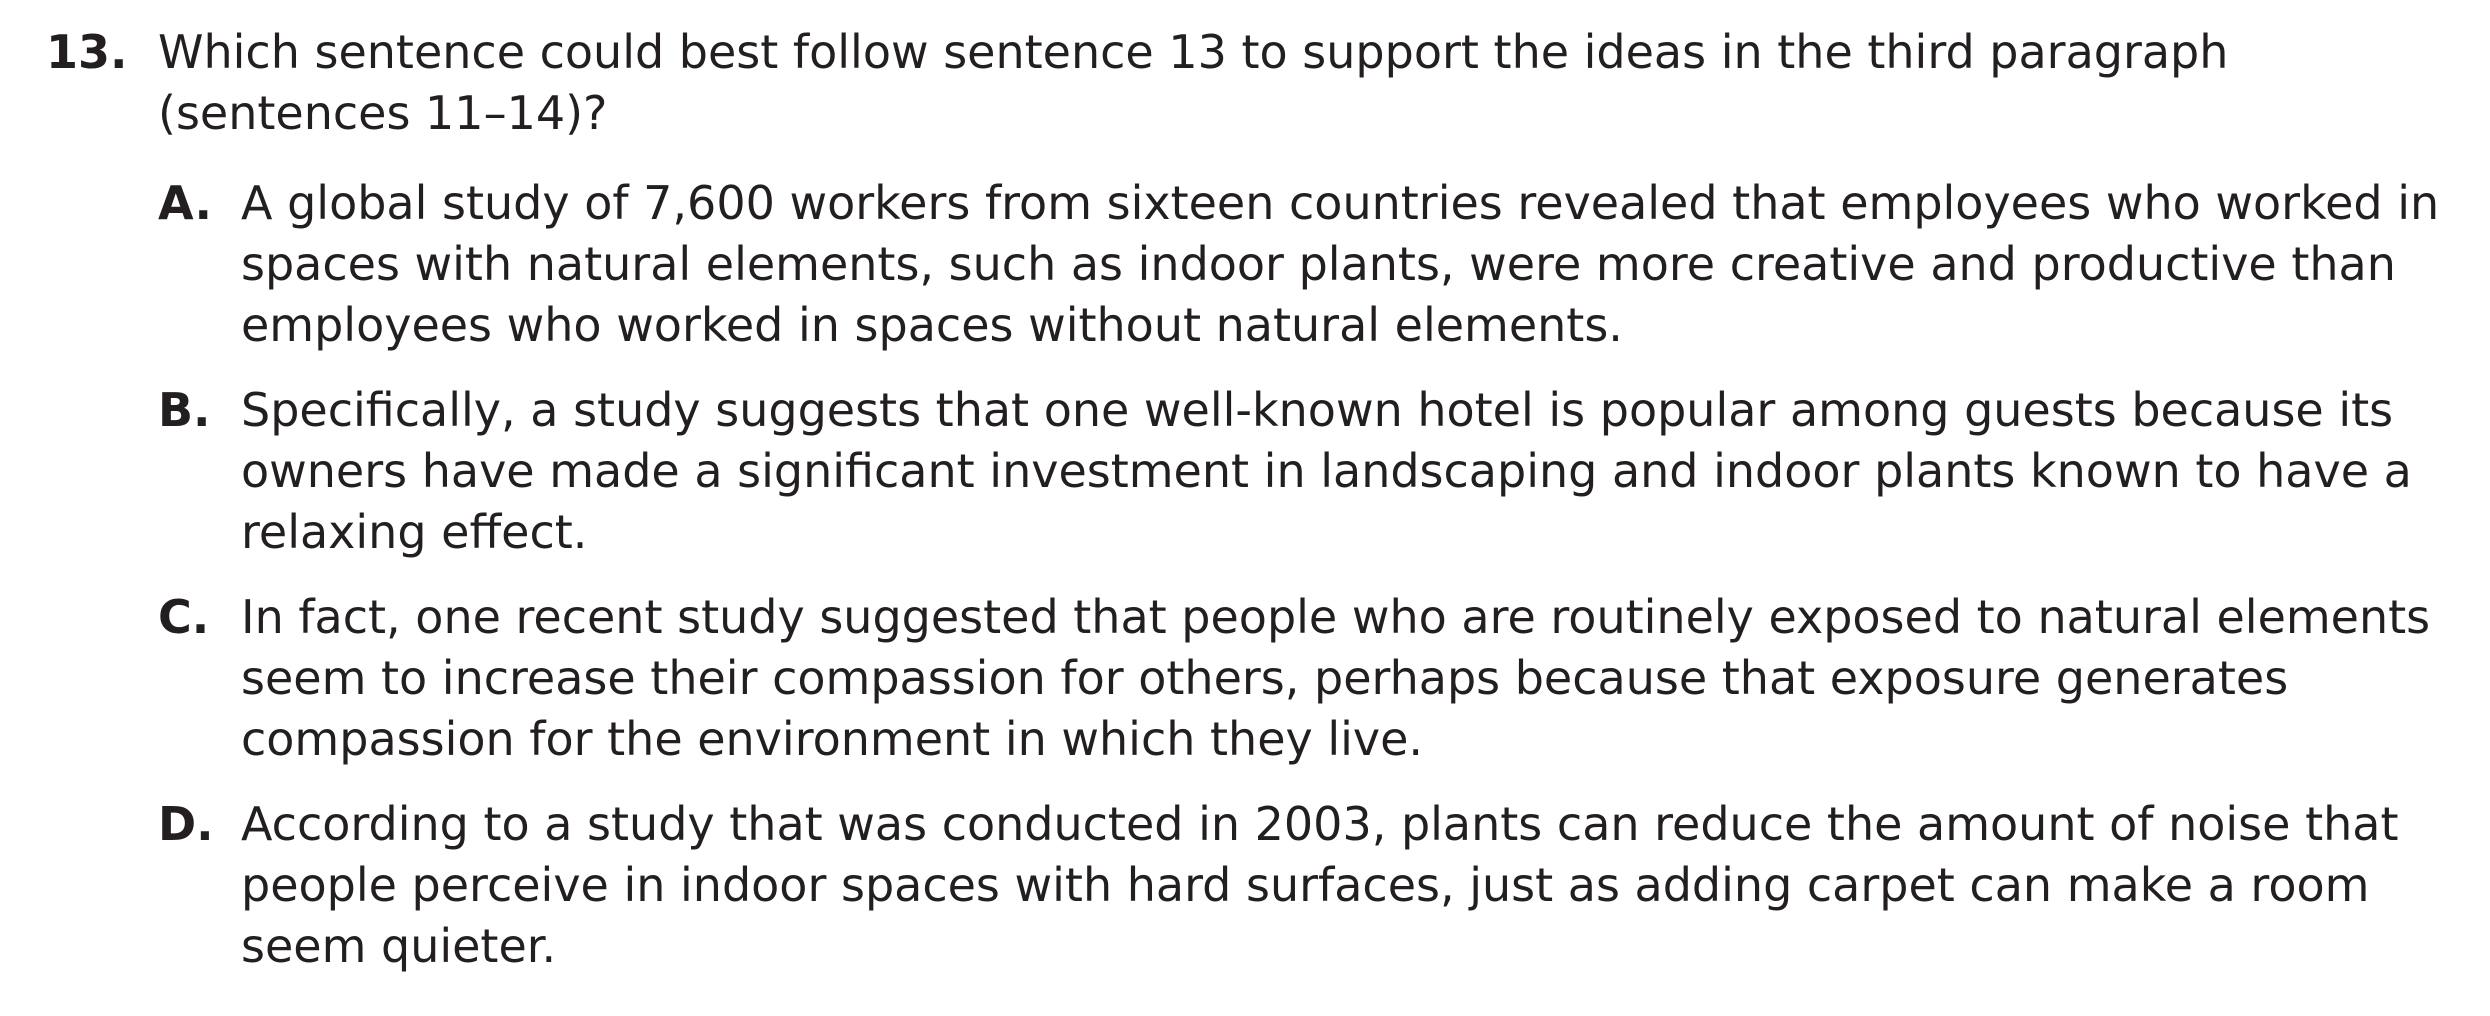 This screenshot has width=2490, height=1016. Describe the element at coordinates (184, 410) in the screenshot. I see `option-letter: B.` at that location.